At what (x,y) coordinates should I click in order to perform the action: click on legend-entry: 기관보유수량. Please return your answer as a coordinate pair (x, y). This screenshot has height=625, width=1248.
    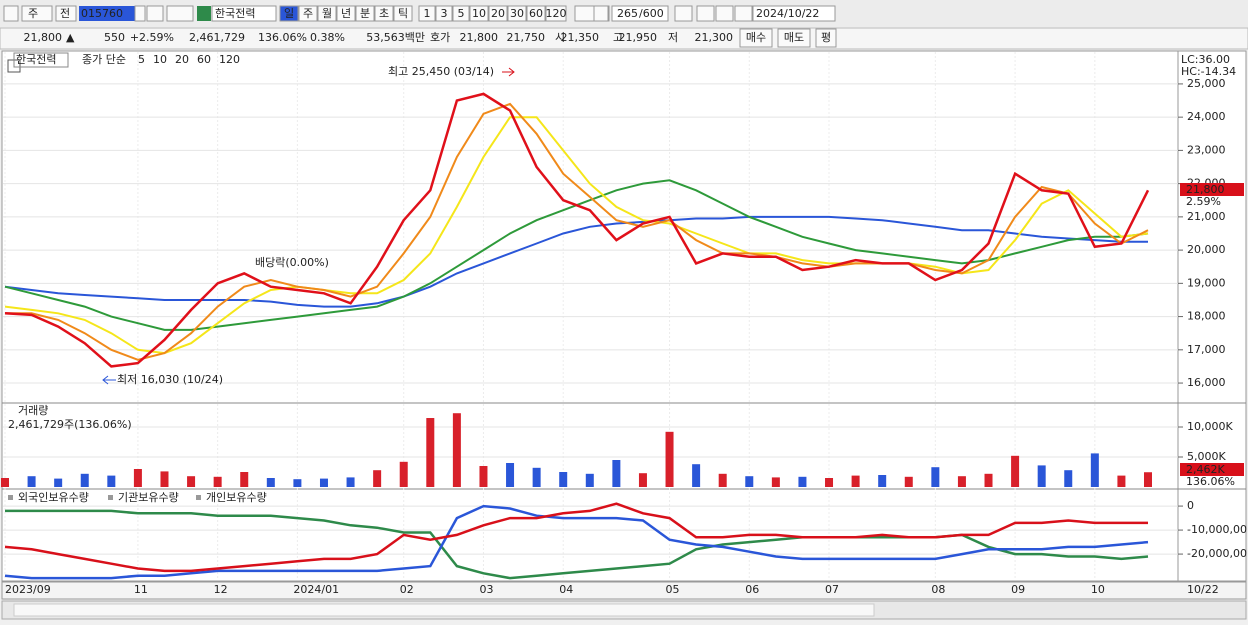
    Looking at the image, I should click on (148, 497).